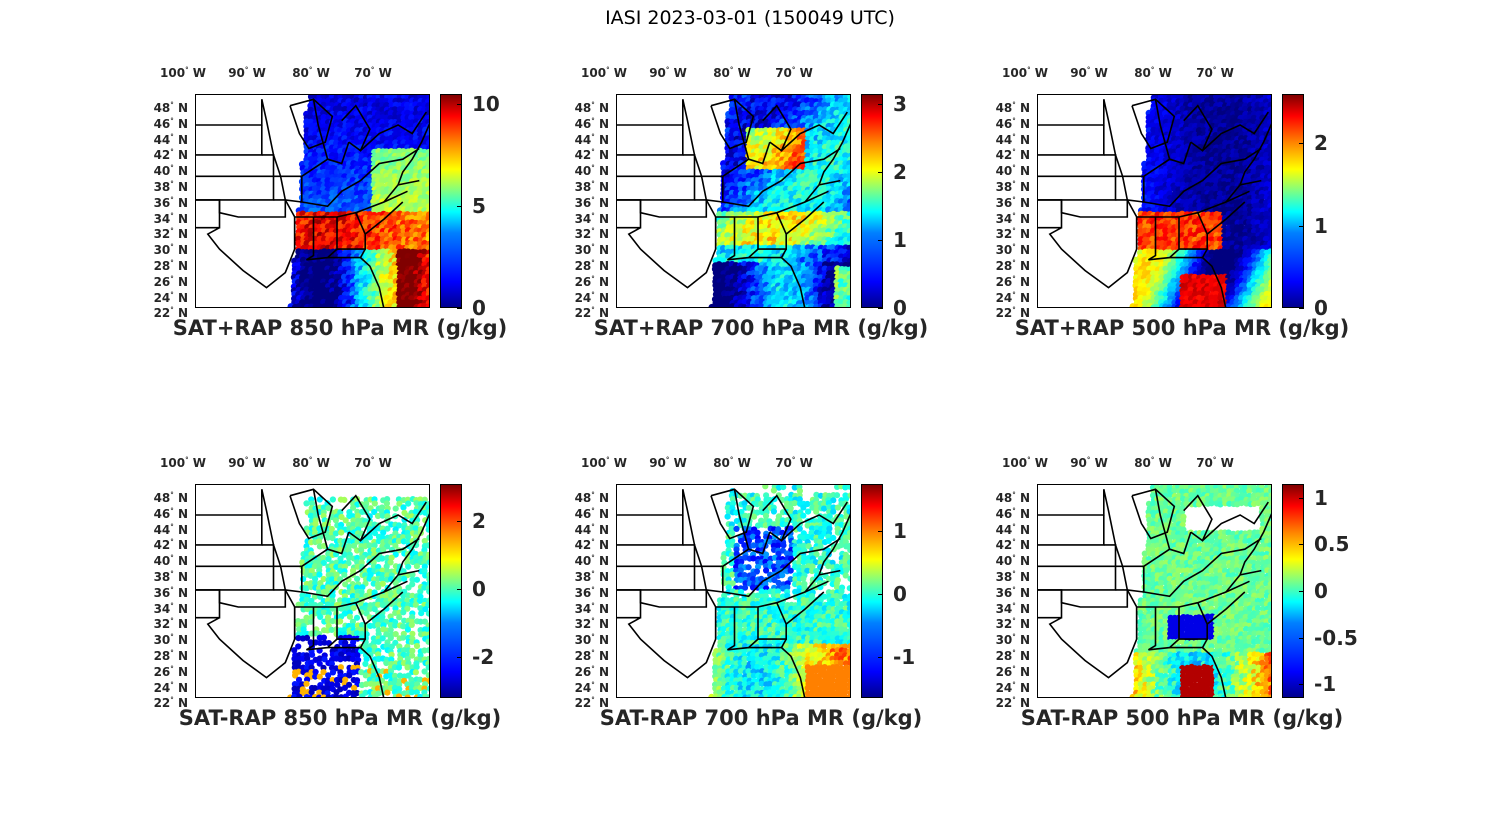 The image size is (1500, 825). I want to click on map-plot, so click(312, 591).